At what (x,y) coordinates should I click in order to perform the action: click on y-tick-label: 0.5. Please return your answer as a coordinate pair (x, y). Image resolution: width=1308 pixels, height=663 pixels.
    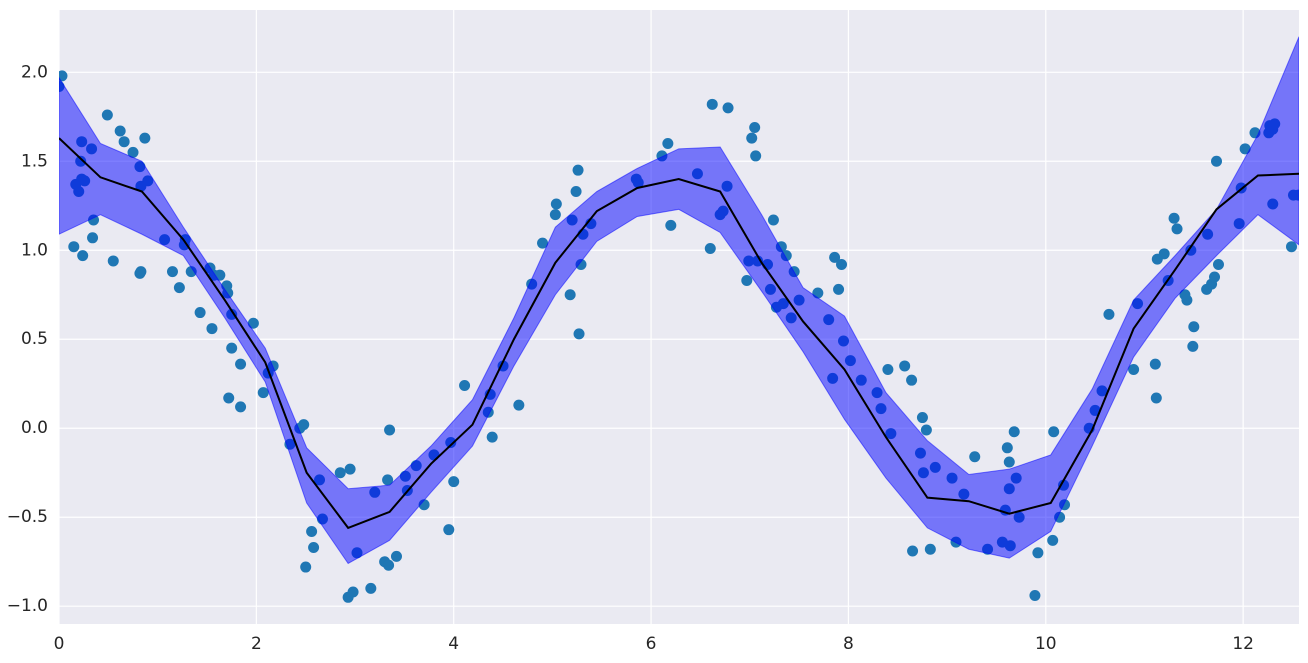
    Looking at the image, I should click on (34, 339).